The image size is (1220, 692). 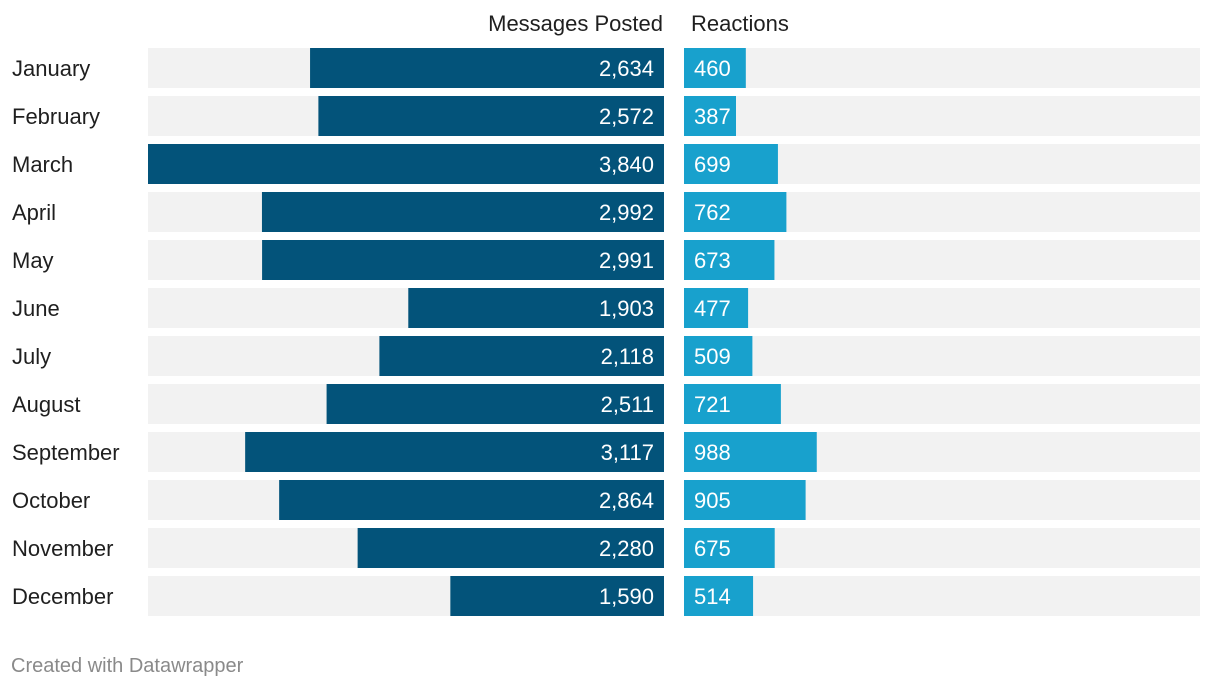 What do you see at coordinates (712, 68) in the screenshot?
I see `reactions-value-label: 460` at bounding box center [712, 68].